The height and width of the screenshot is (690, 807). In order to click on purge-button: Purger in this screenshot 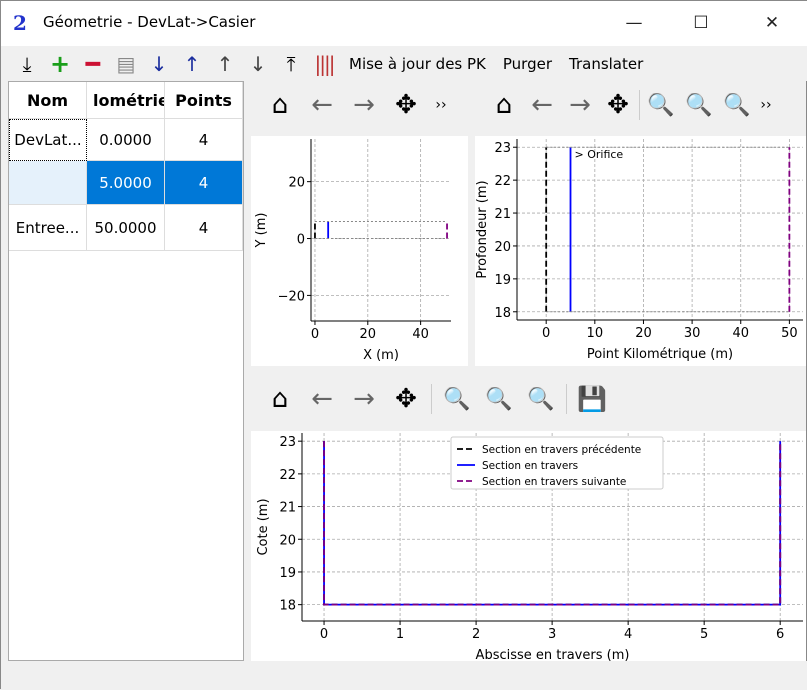, I will do `click(527, 63)`.